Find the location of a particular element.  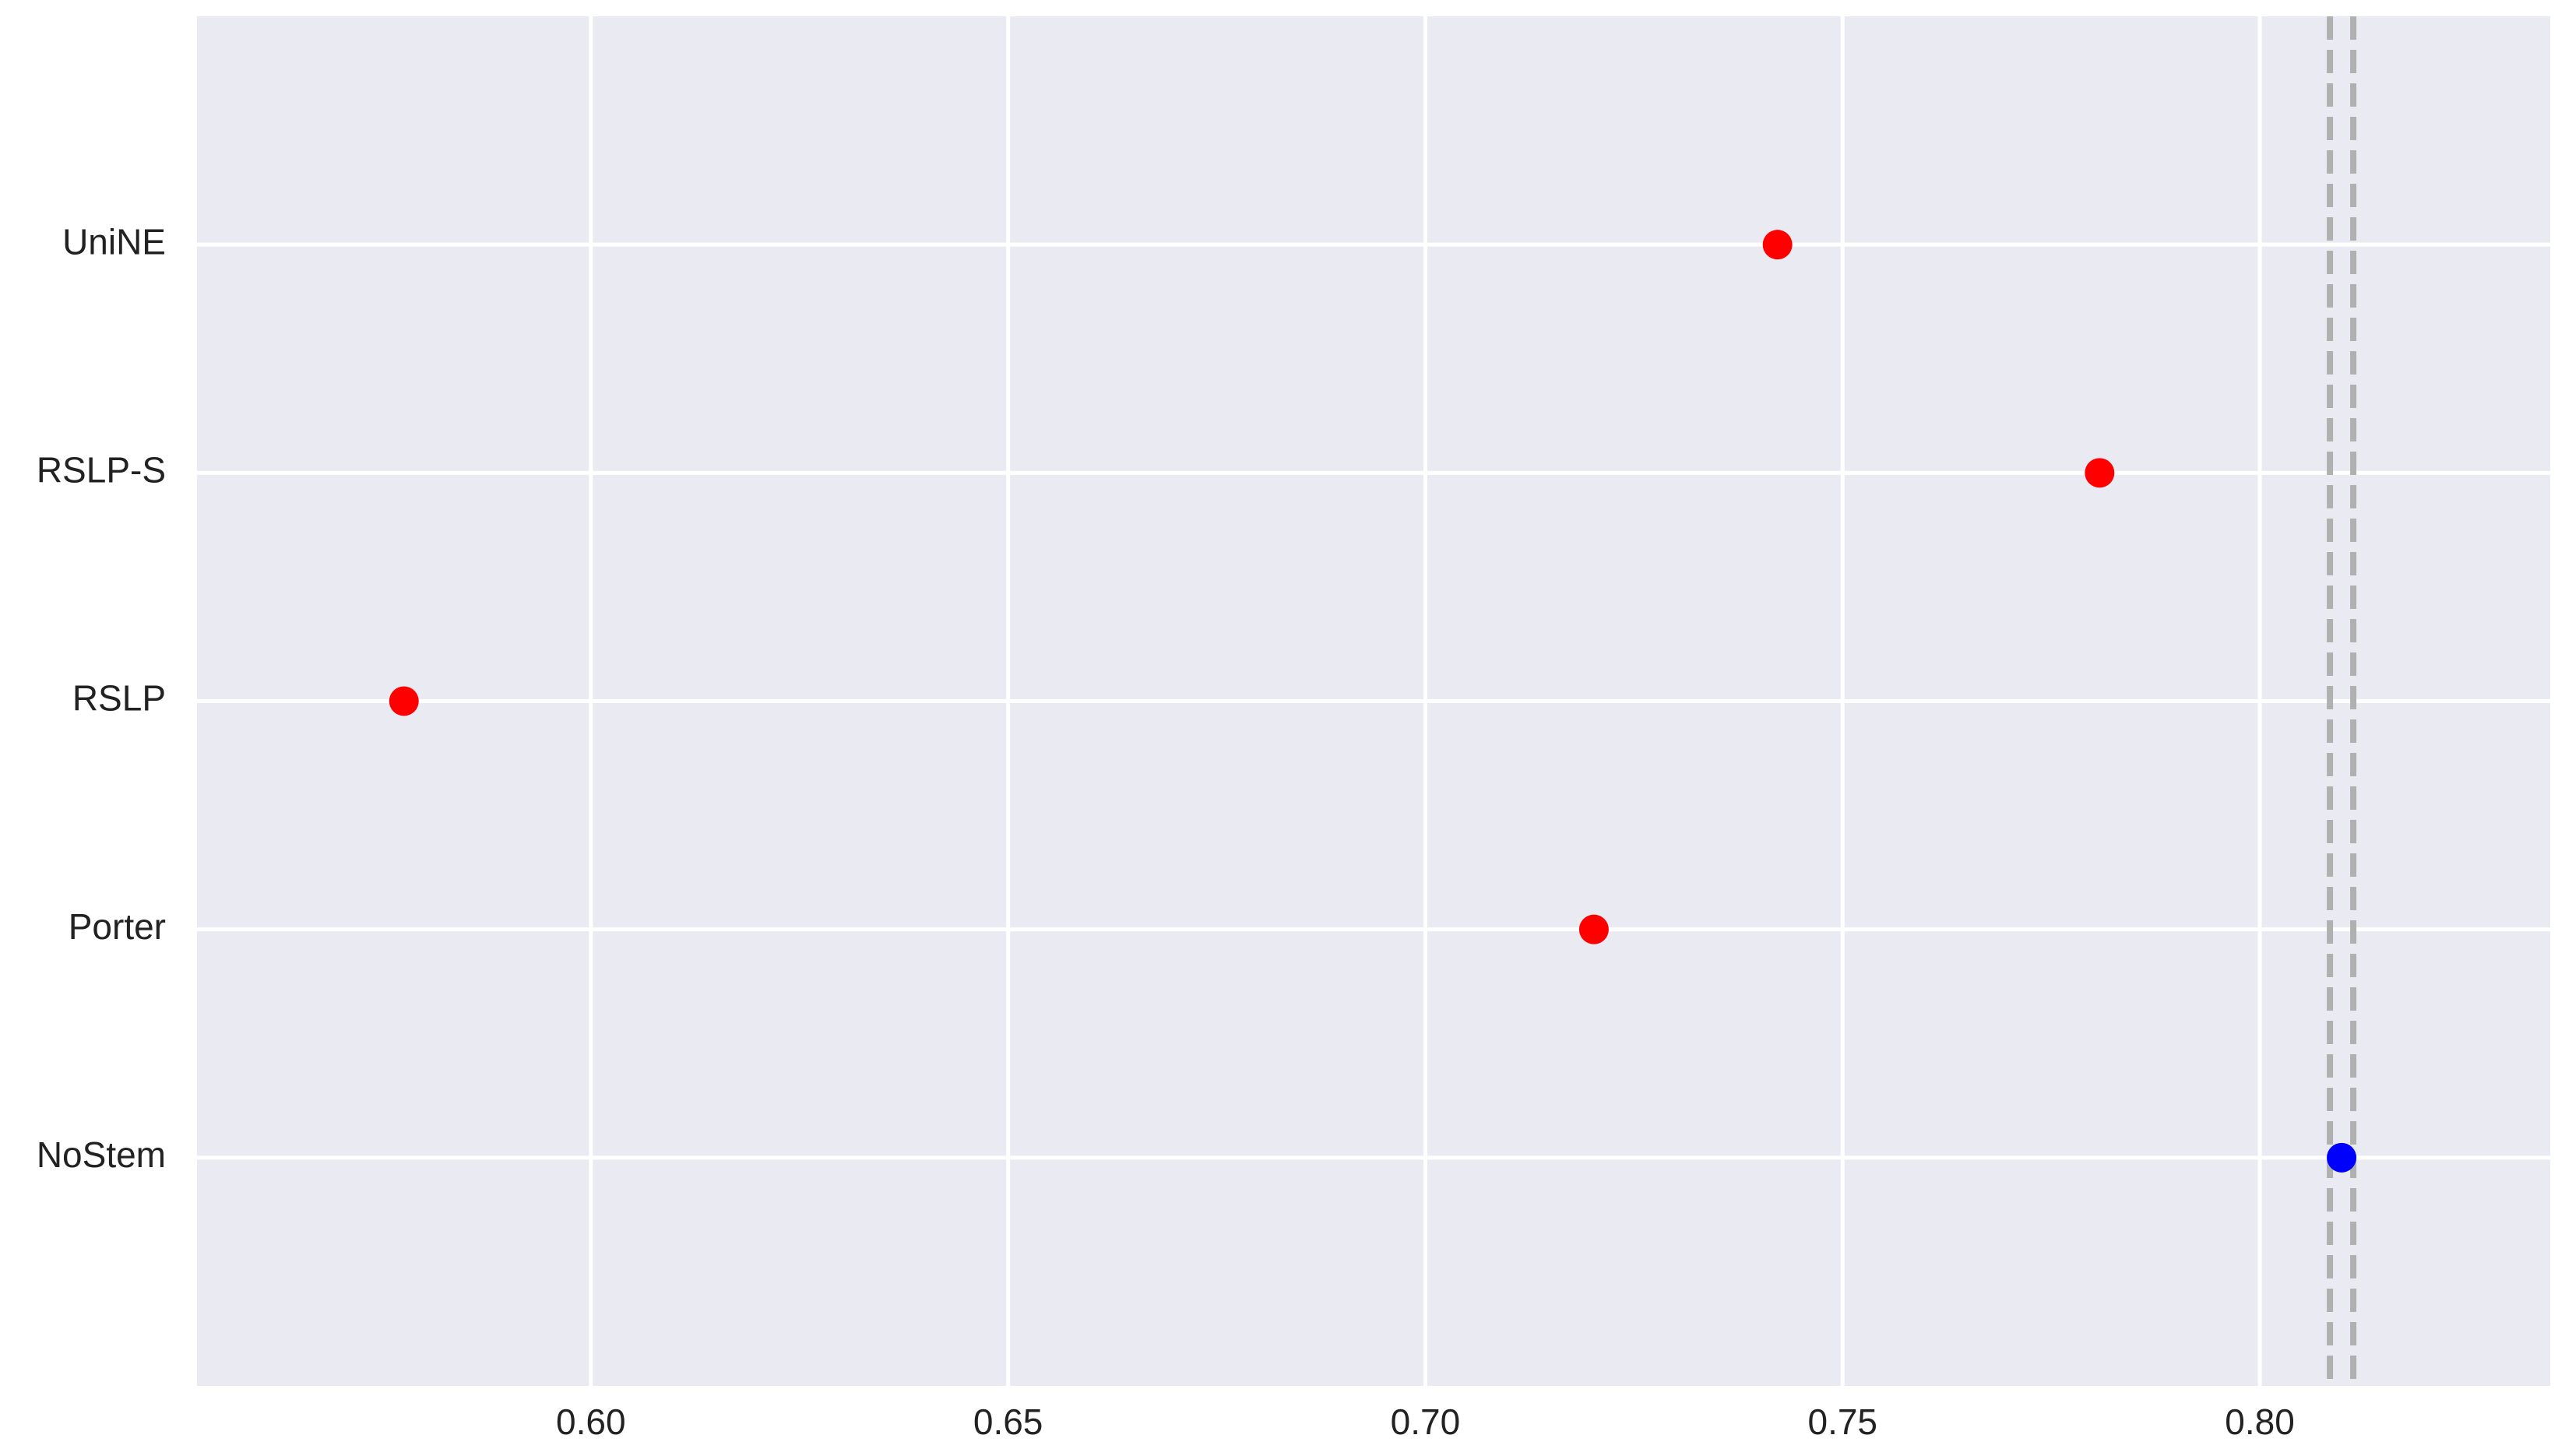

y-tick-label: RSLP-S is located at coordinates (101, 469).